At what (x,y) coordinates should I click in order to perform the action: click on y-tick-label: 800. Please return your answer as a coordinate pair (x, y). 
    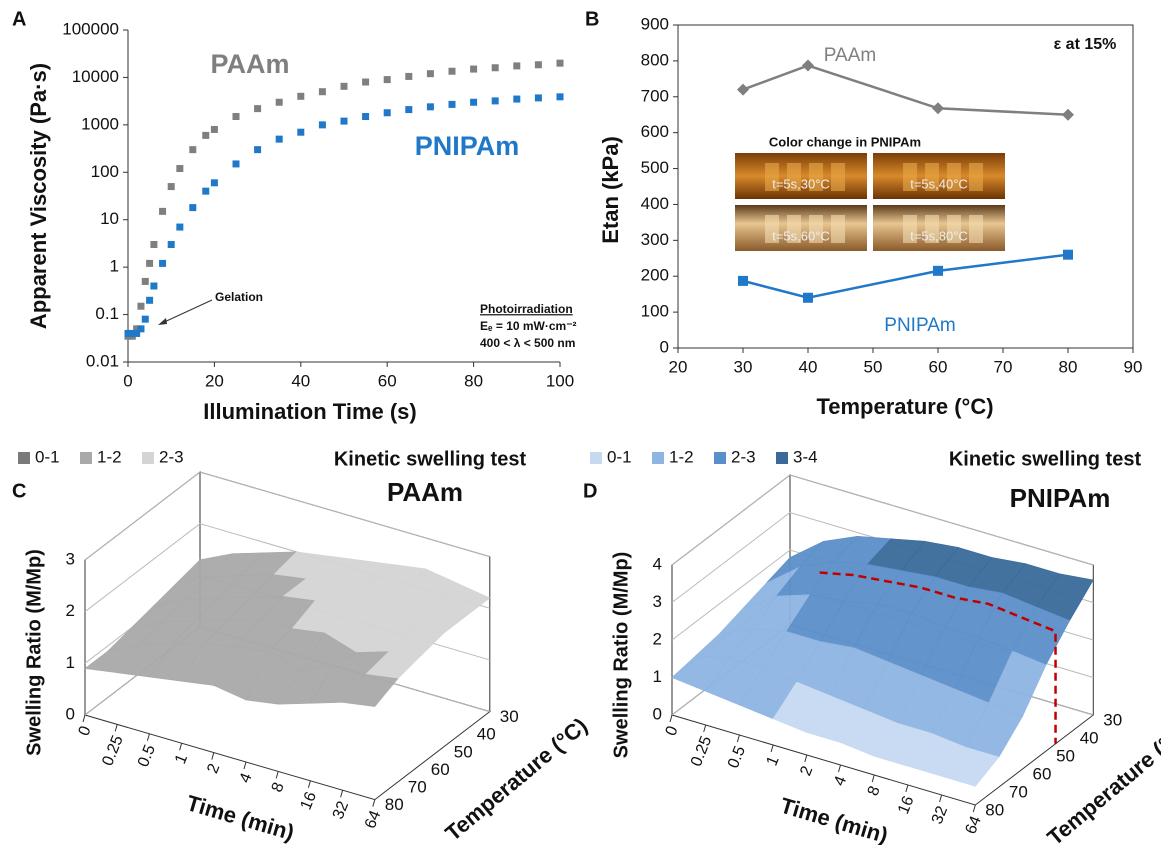
    Looking at the image, I should click on (655, 59).